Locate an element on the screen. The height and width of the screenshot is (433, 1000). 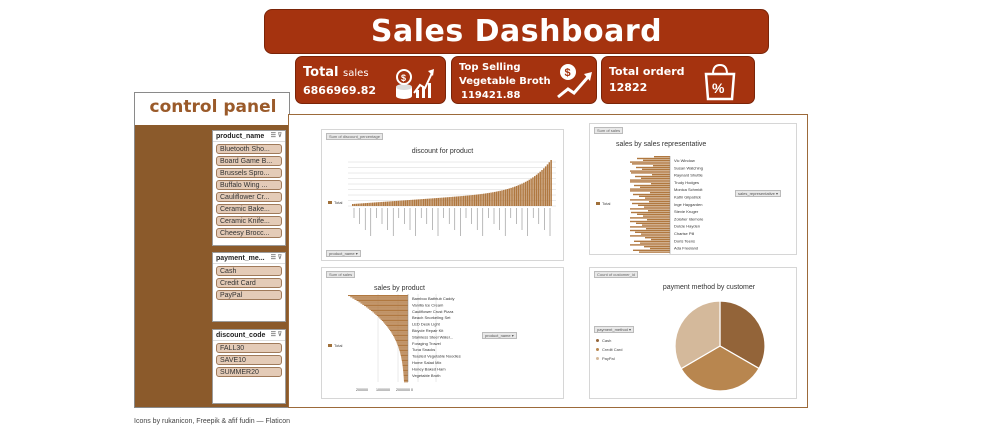
discount-slicer-item: SAVE10 is located at coordinates (249, 360).